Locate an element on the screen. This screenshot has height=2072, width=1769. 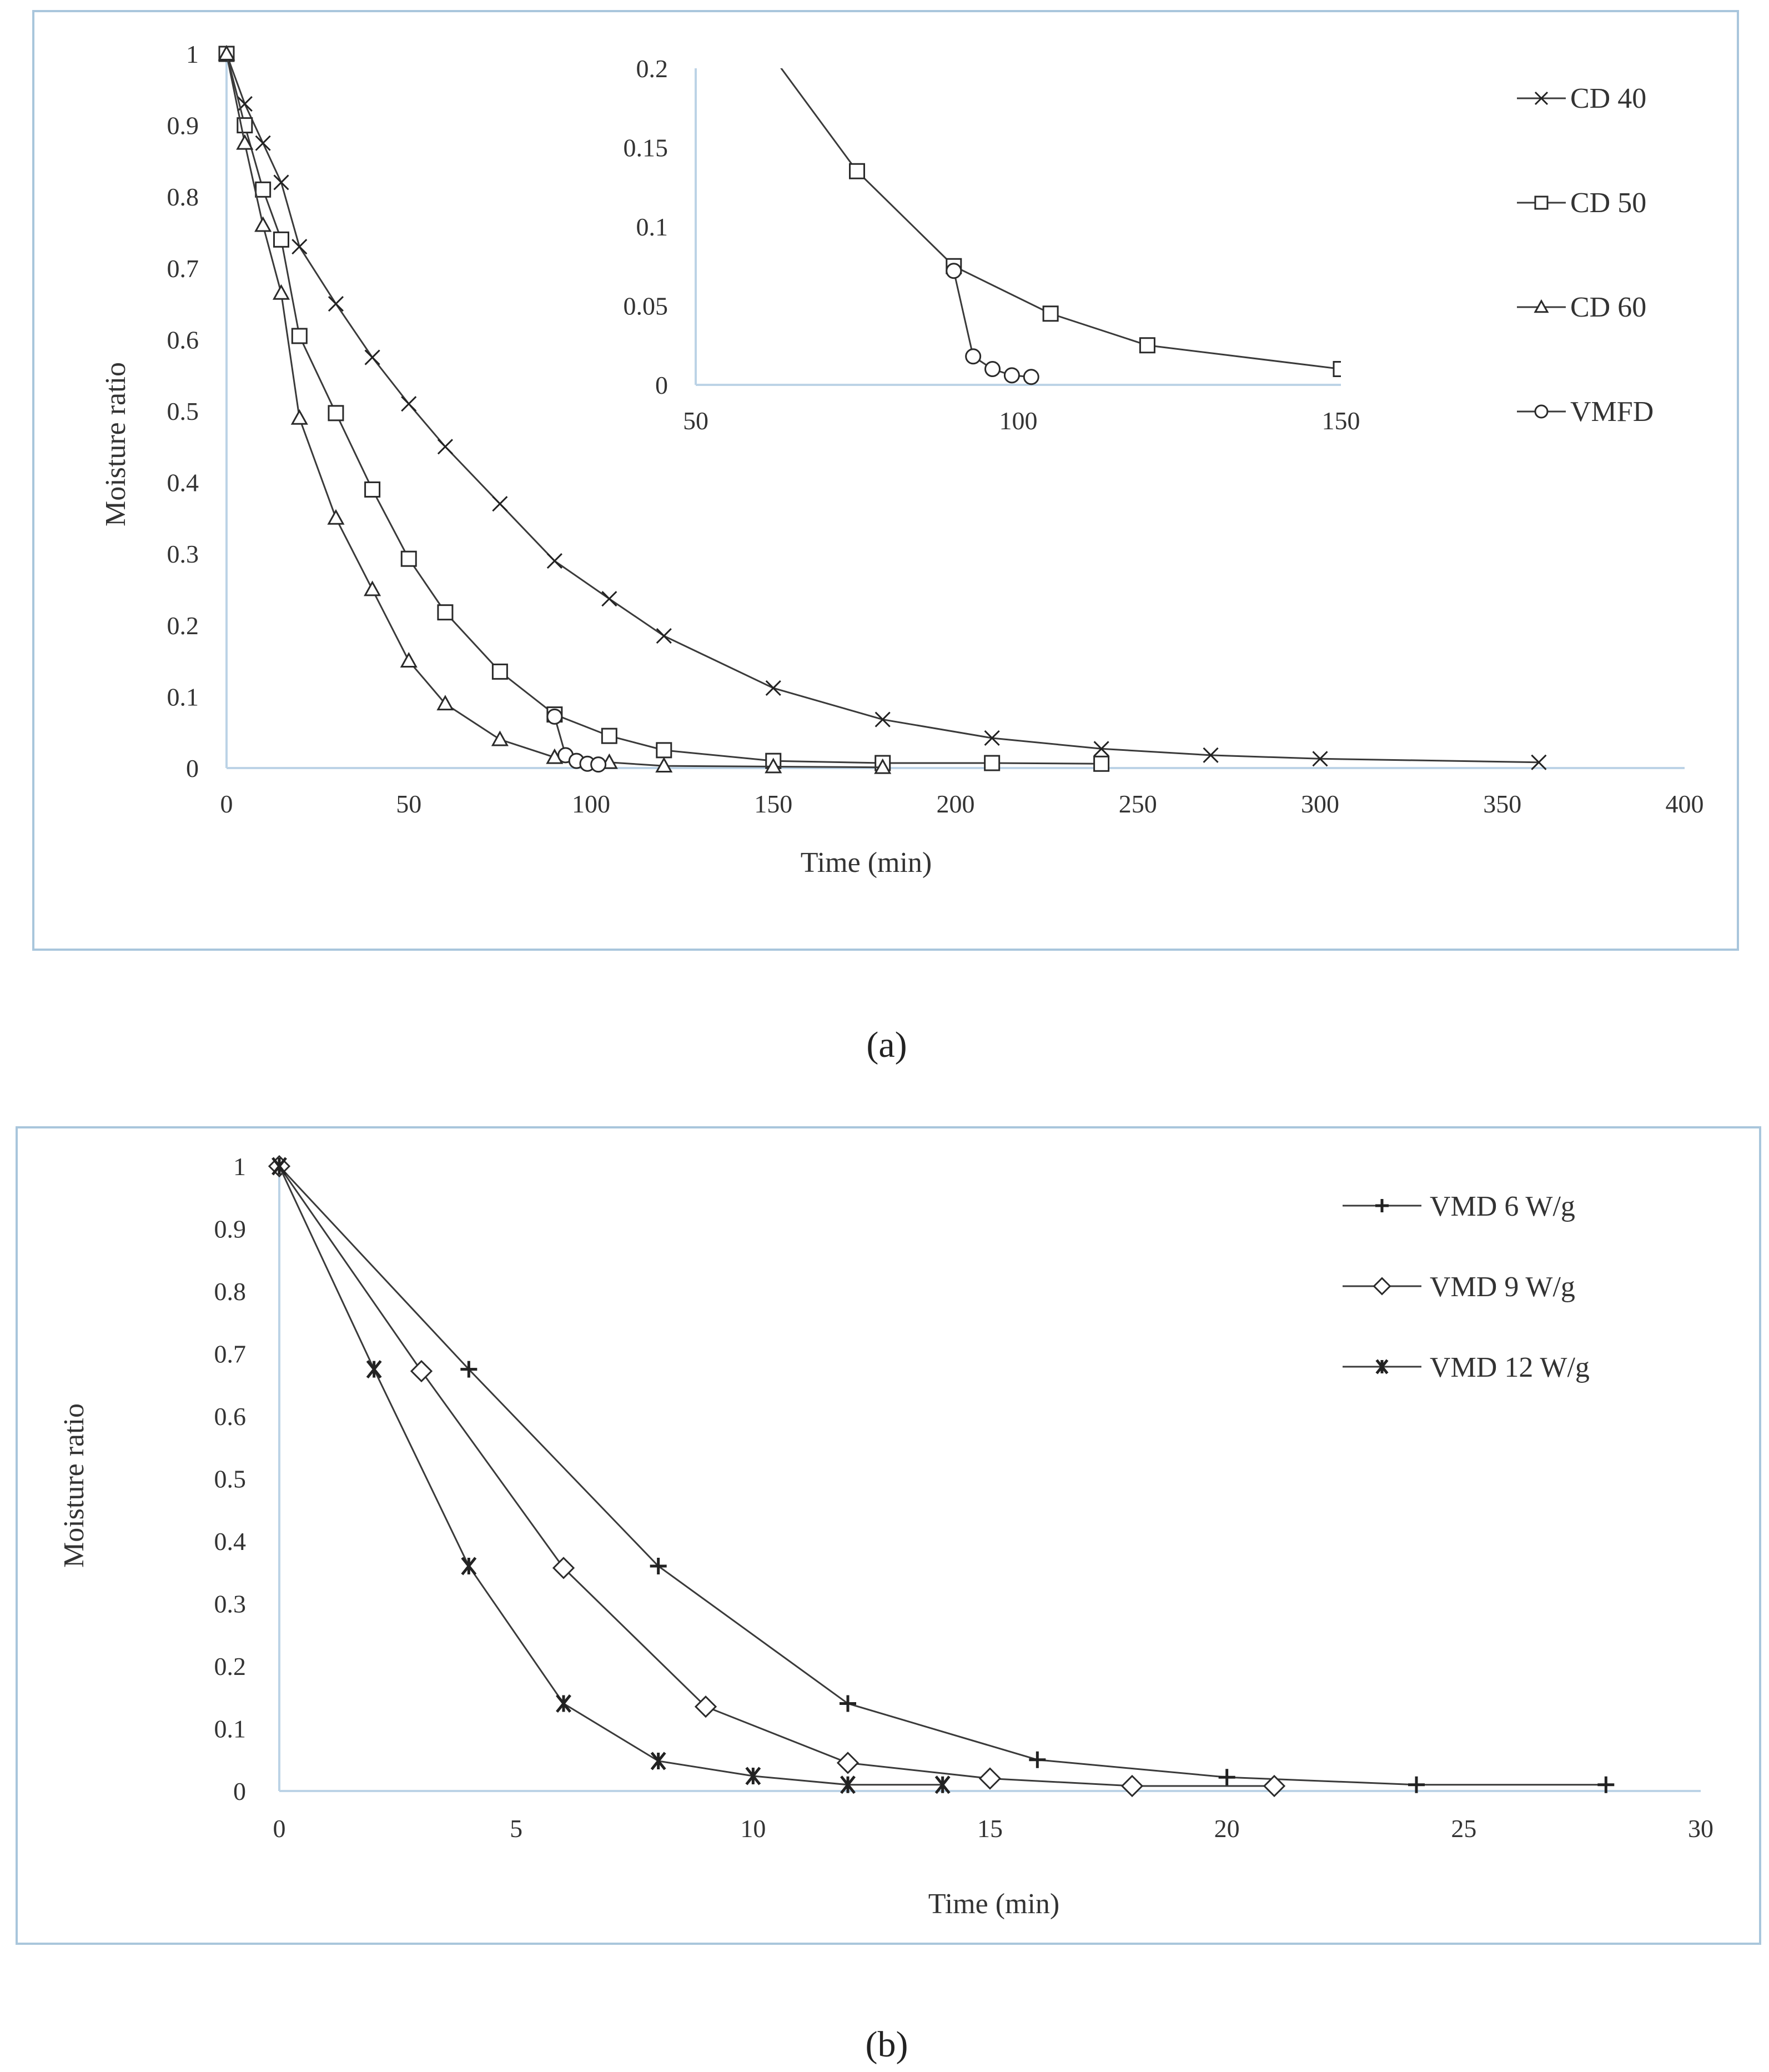
chart-b-xtick-label: 5 is located at coordinates (516, 1828).